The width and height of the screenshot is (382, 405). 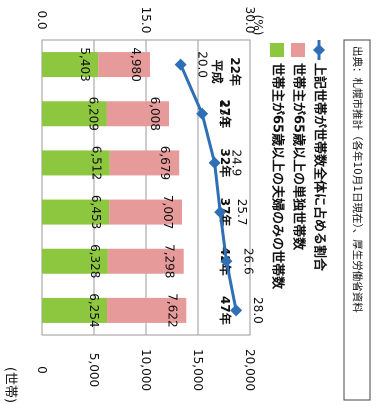 What do you see at coordinates (258, 25) in the screenshot?
I see `percent-axis-title: (%)` at bounding box center [258, 25].